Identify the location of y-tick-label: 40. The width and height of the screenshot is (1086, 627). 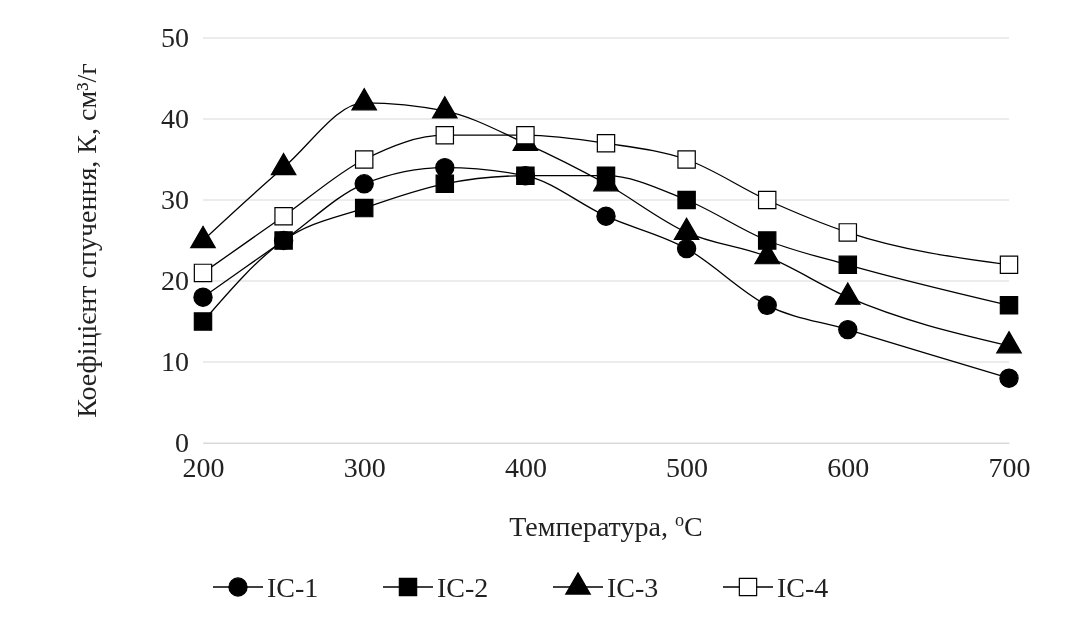
(175, 119).